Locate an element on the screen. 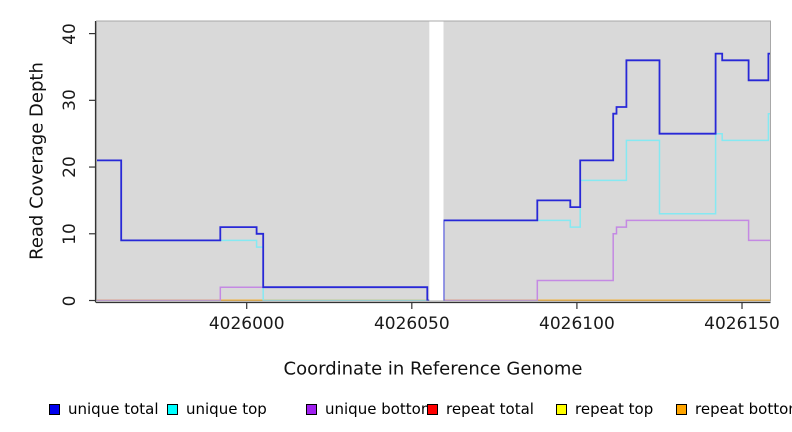 This screenshot has width=792, height=432. legend-swatch-repeat-top is located at coordinates (561, 409).